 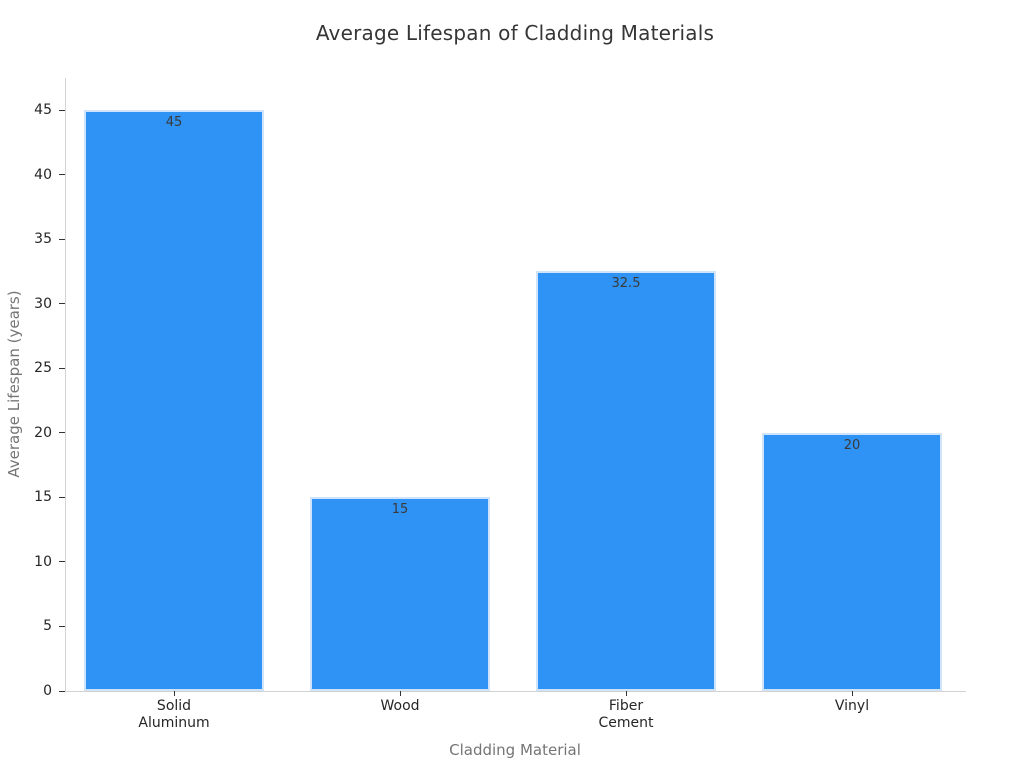 What do you see at coordinates (626, 714) in the screenshot?
I see `x-tick-label: Fiber Cement` at bounding box center [626, 714].